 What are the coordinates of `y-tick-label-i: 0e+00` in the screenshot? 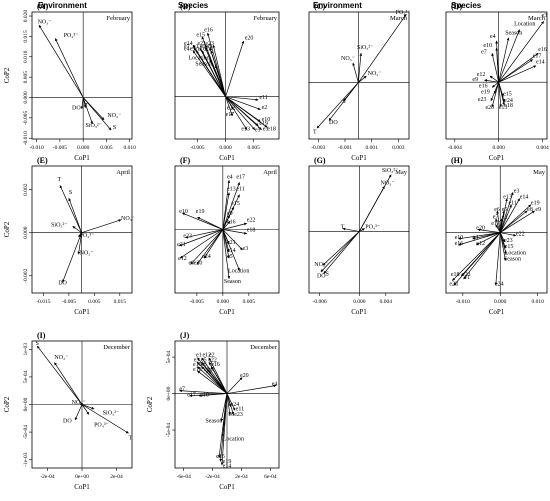 It's located at (26, 404).